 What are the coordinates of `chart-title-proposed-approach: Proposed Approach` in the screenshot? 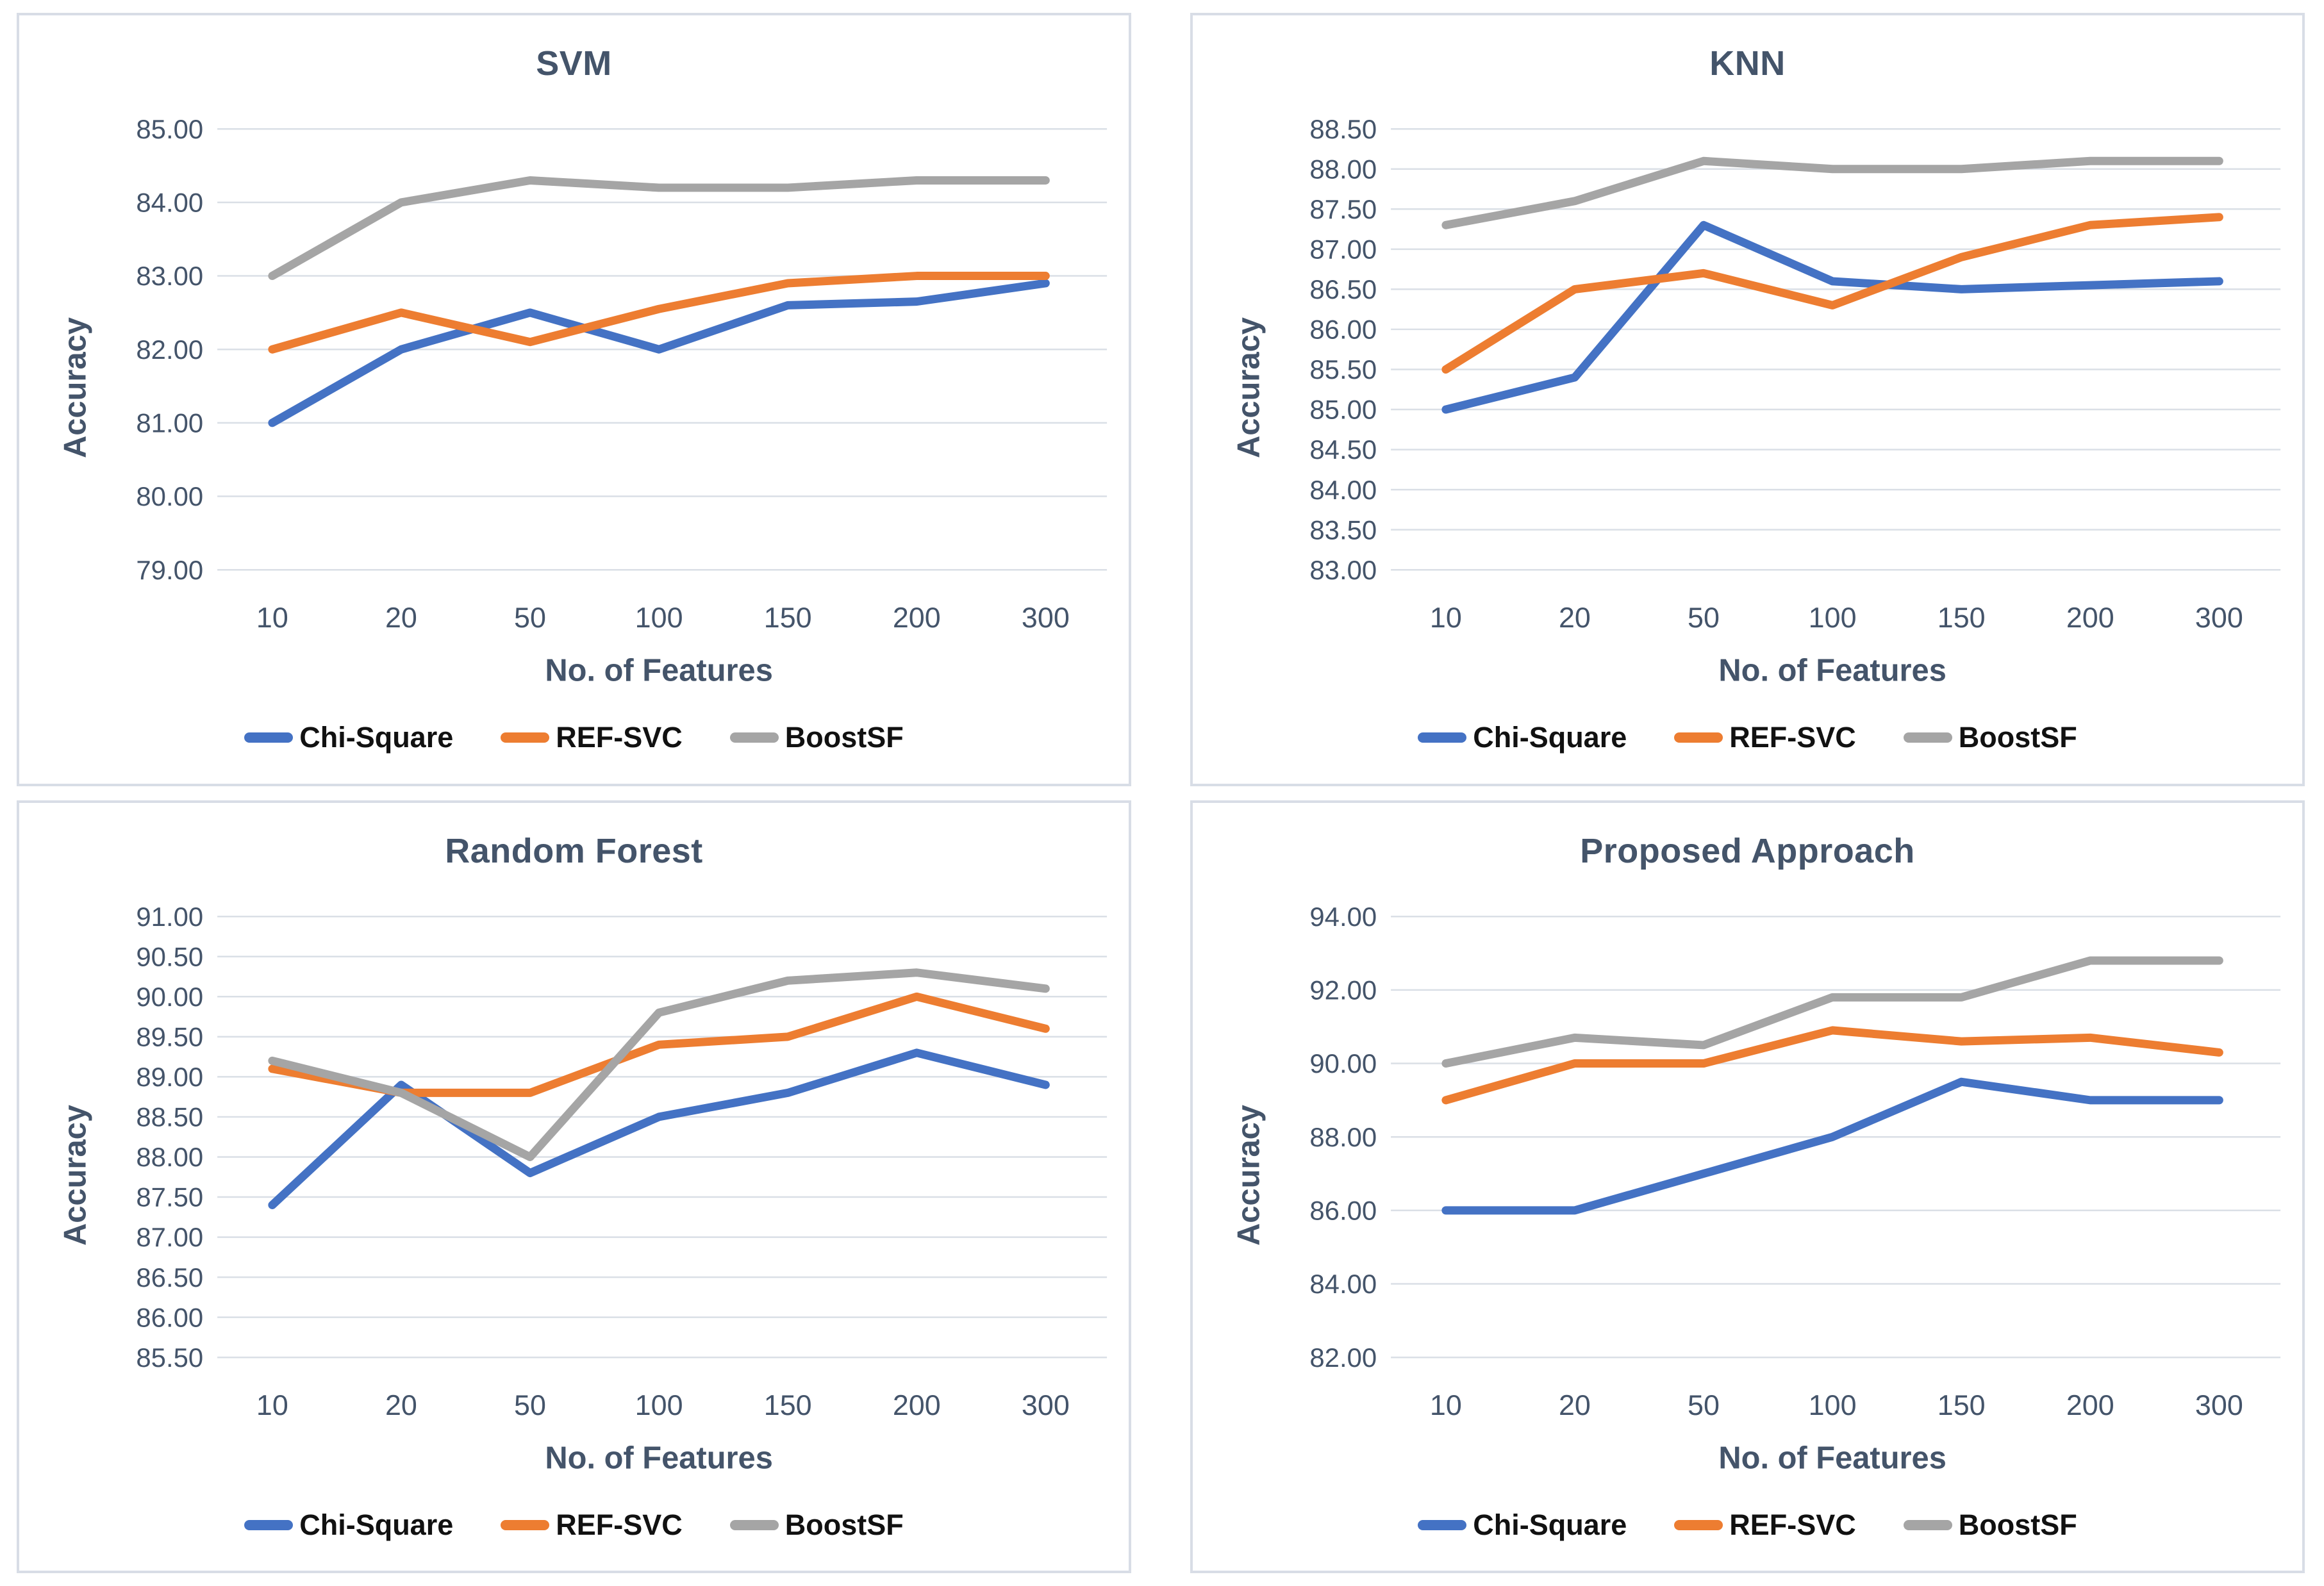 It's located at (1748, 850).